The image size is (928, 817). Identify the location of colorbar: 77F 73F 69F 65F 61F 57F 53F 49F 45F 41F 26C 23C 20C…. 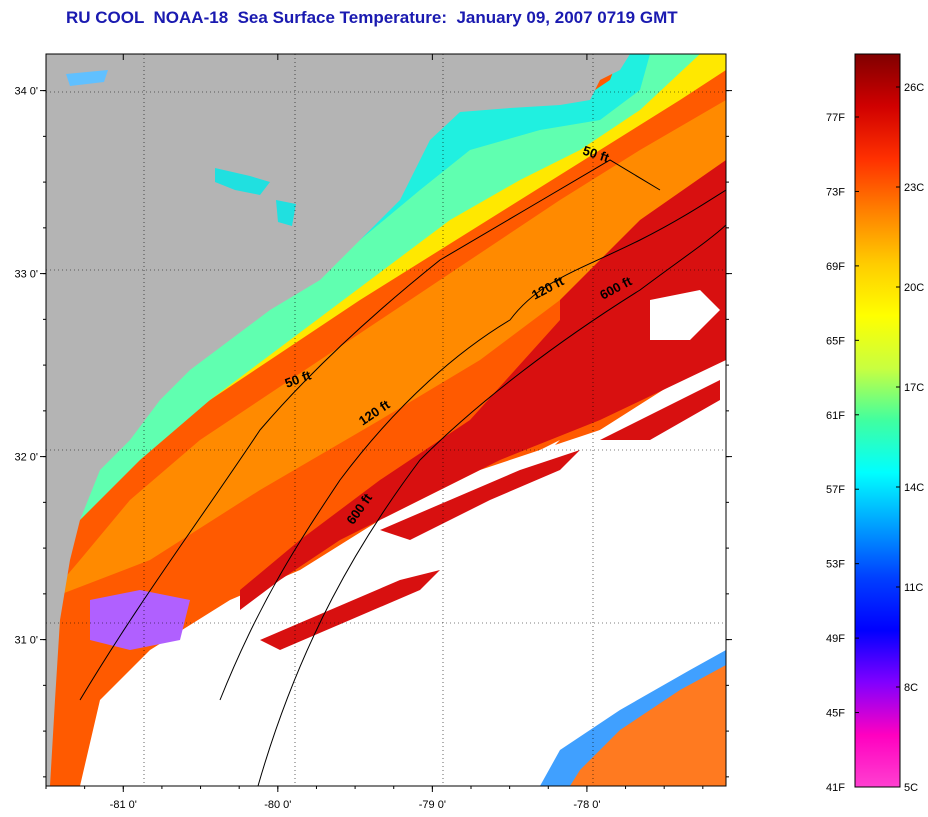
(875, 423).